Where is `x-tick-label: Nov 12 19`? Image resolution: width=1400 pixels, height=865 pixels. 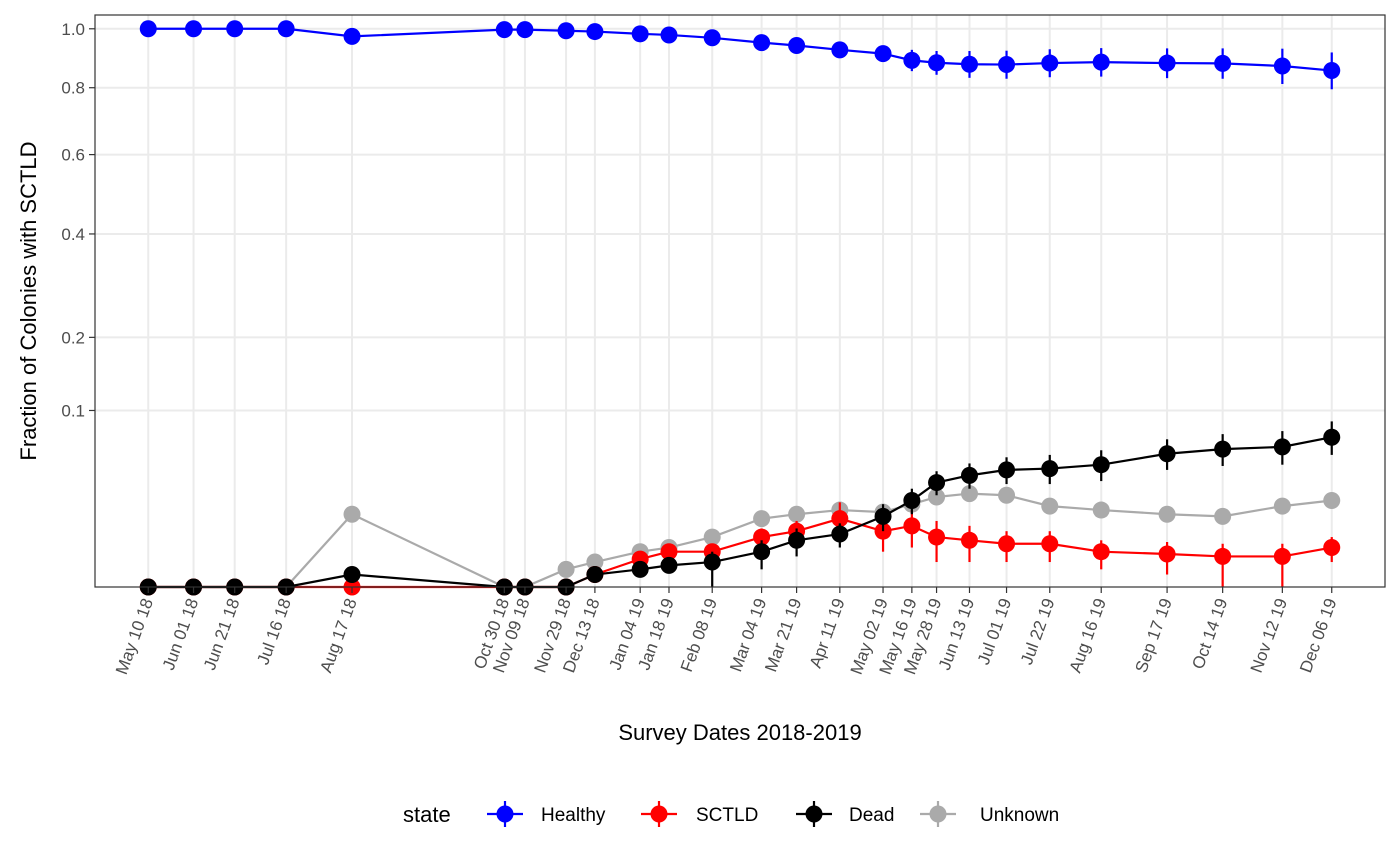
x-tick-label: Nov 12 19 is located at coordinates (1269, 635).